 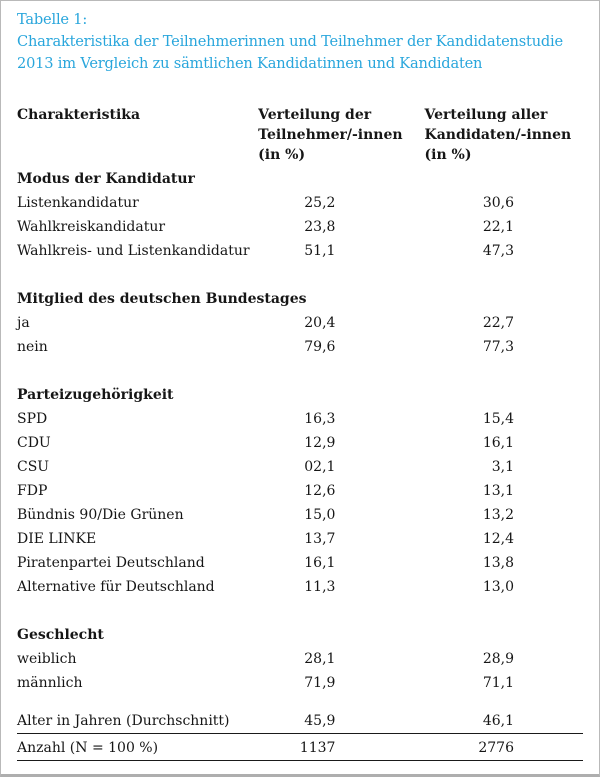 I want to click on table-row: Listenkandidatur 25,2 30,6, so click(x=300, y=203).